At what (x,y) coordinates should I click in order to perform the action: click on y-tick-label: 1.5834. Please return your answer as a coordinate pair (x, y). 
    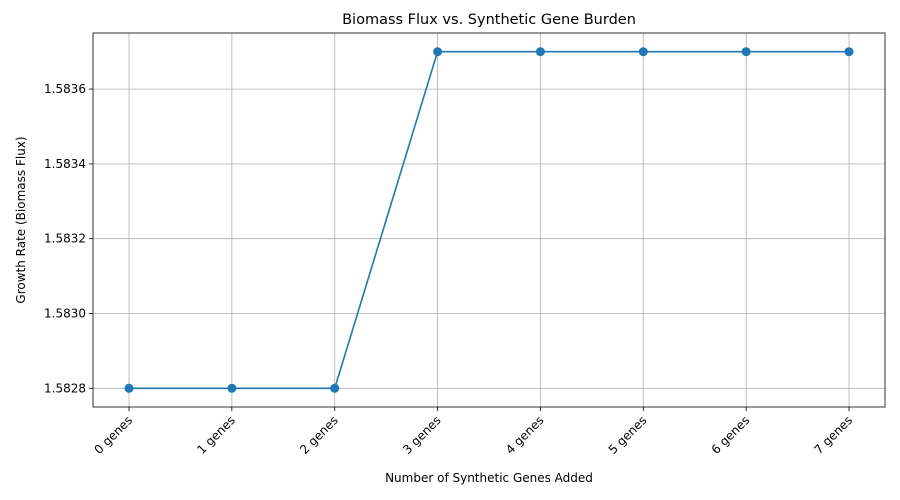
    Looking at the image, I should click on (65, 164).